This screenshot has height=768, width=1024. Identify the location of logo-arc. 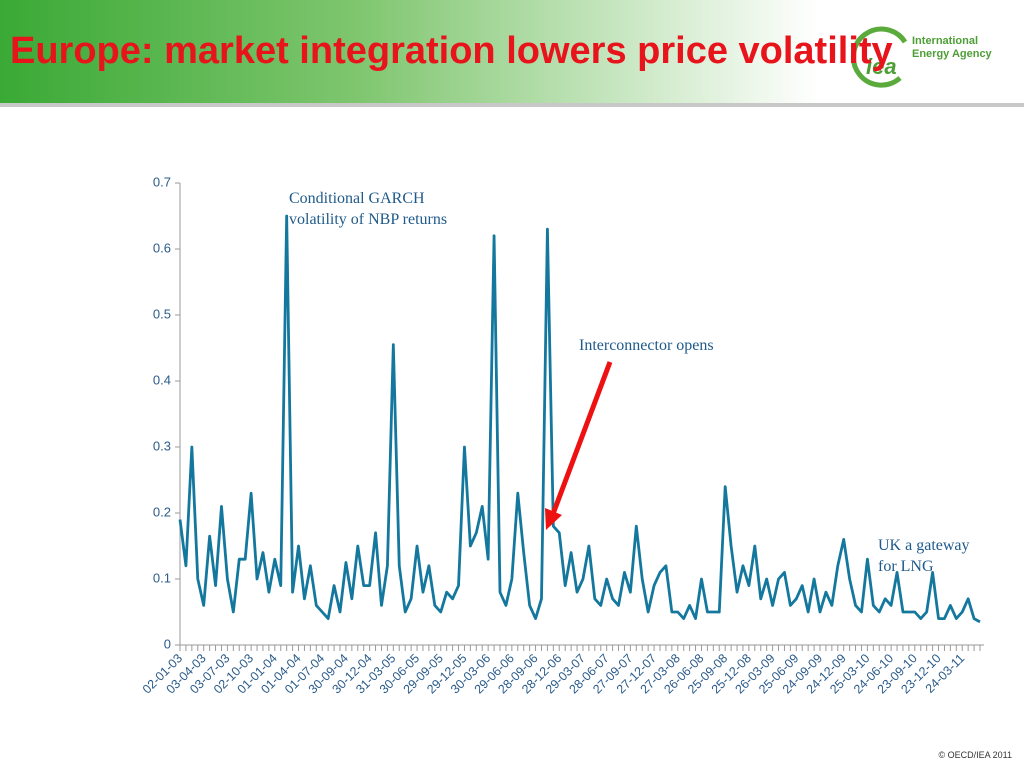
(879, 57).